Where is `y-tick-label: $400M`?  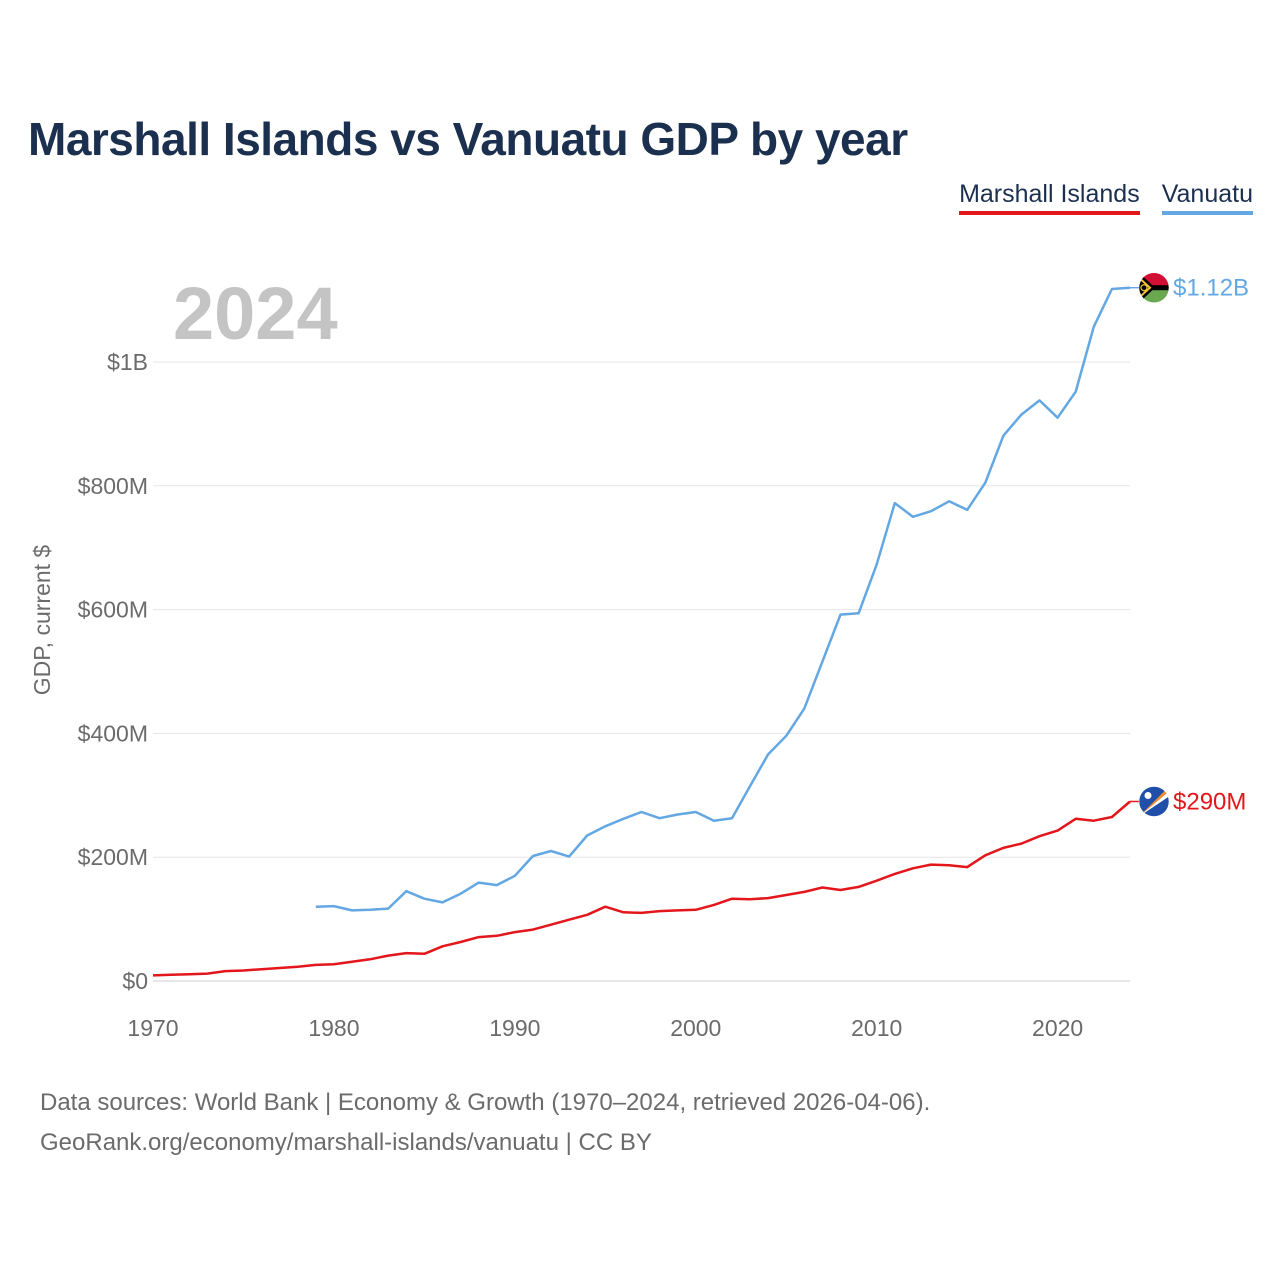 y-tick-label: $400M is located at coordinates (113, 733).